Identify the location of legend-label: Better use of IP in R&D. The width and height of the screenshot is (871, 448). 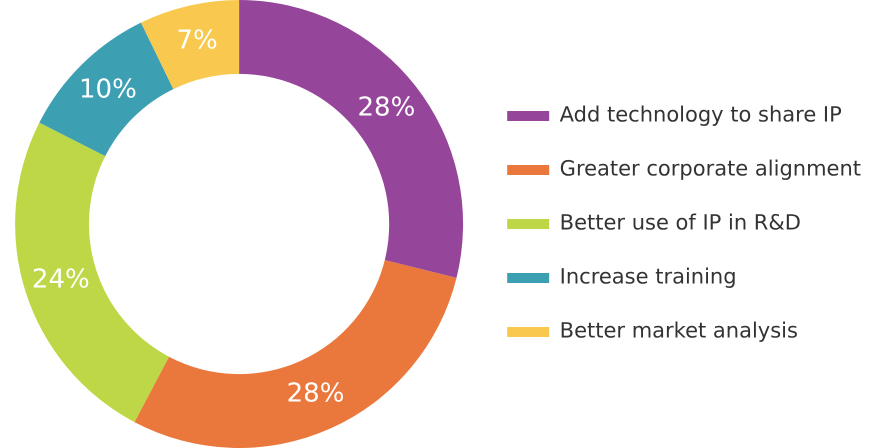
(680, 222).